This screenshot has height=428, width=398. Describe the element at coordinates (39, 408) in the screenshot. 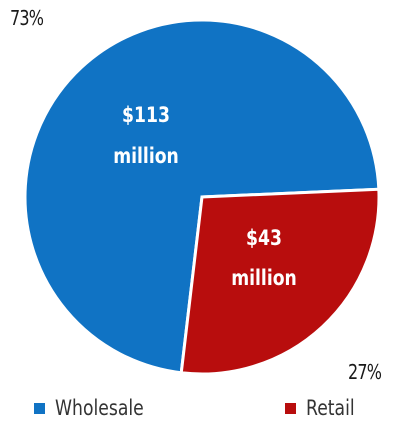

I see `legend-swatch-wholesale` at that location.